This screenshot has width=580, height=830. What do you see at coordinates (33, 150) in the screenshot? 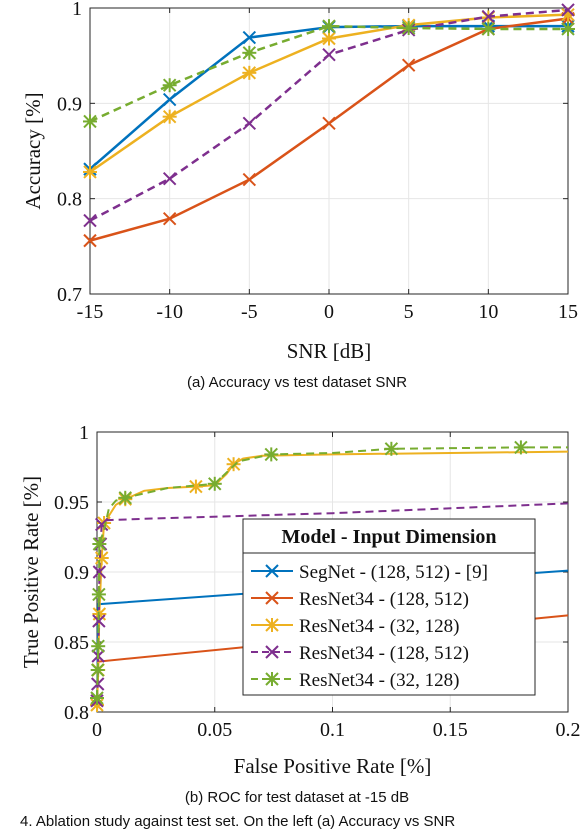
I see `y-axis-label: Accuracy [%]` at bounding box center [33, 150].